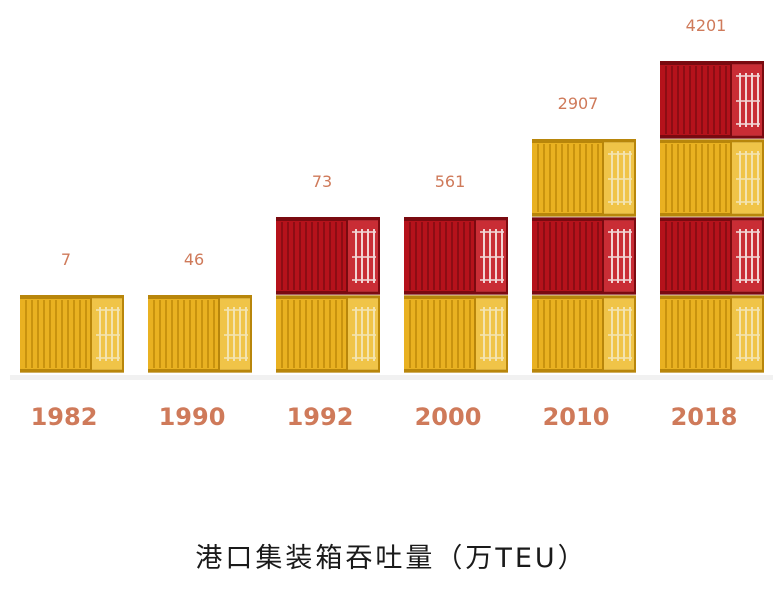 The height and width of the screenshot is (600, 783). Describe the element at coordinates (192, 417) in the screenshot. I see `year-label-1990: 1990` at that location.